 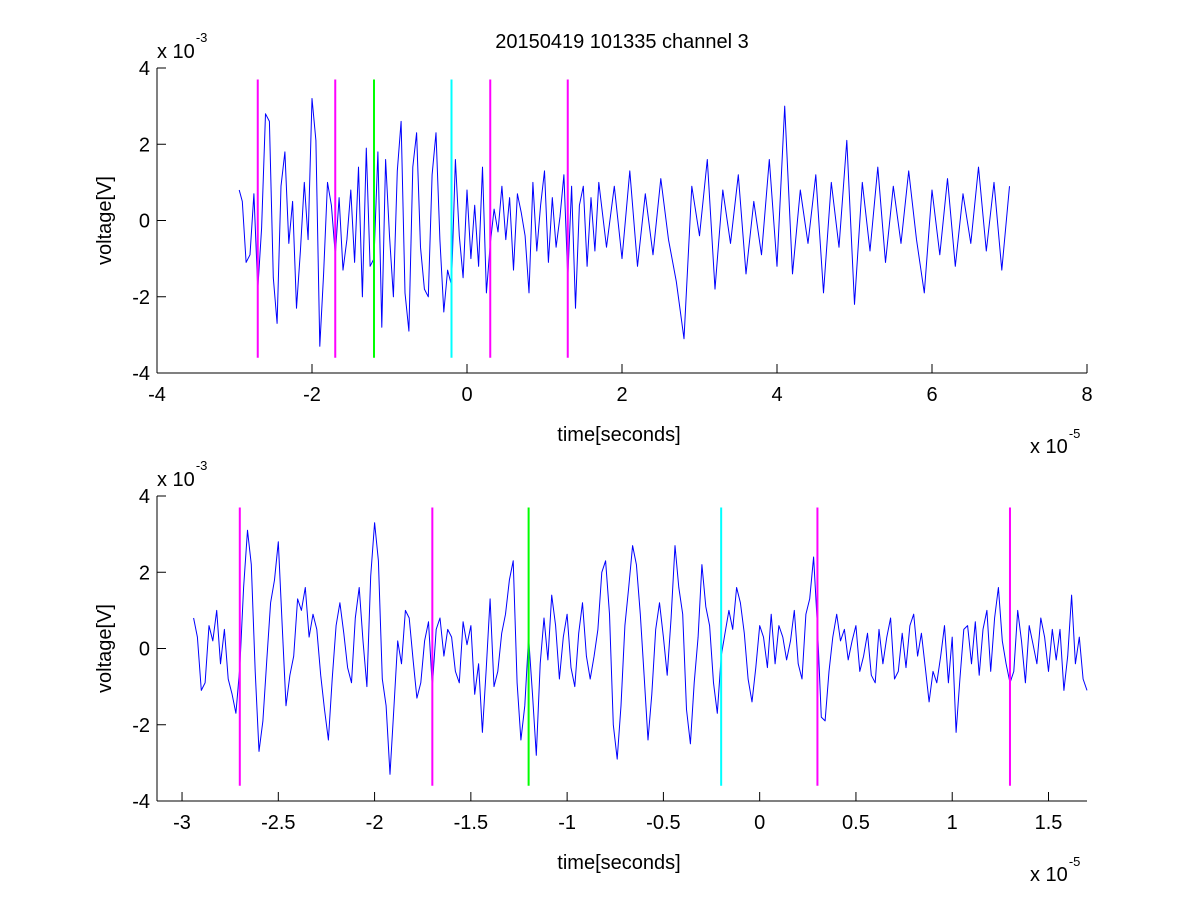 I want to click on x-tick-label: -2.5, so click(x=278, y=823).